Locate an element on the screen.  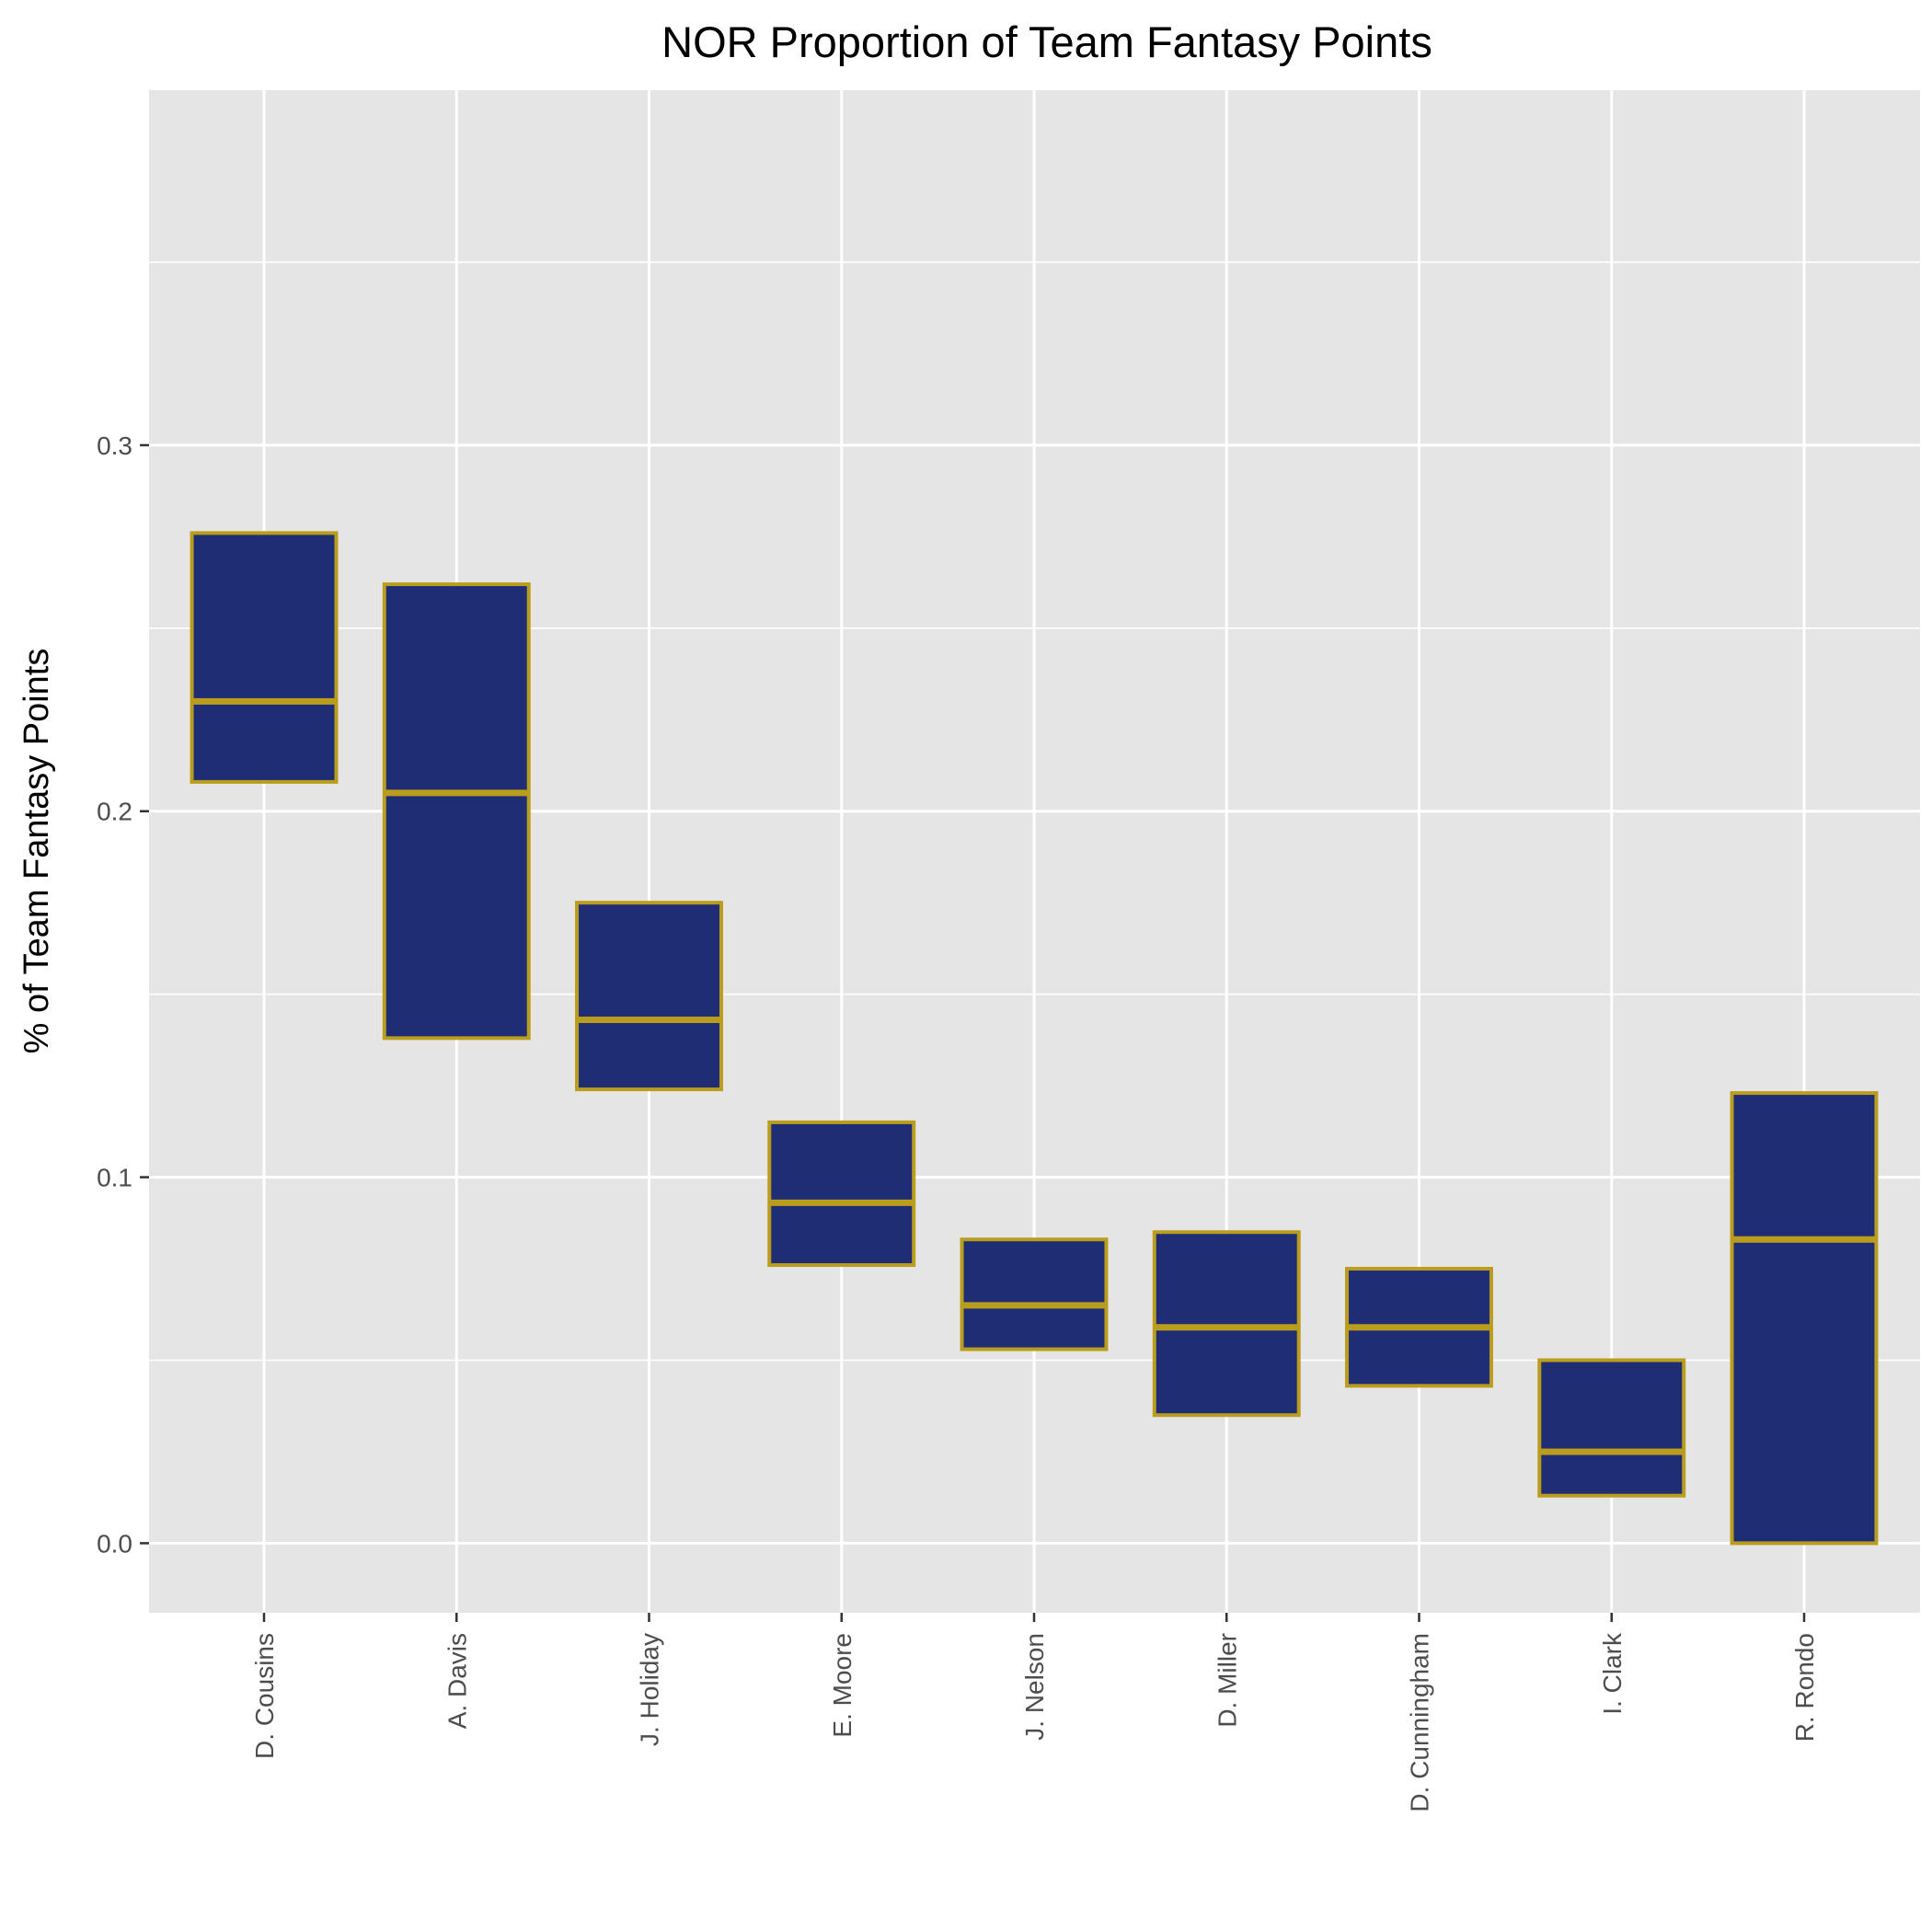
y-tick-label: 0.2 is located at coordinates (114, 812).